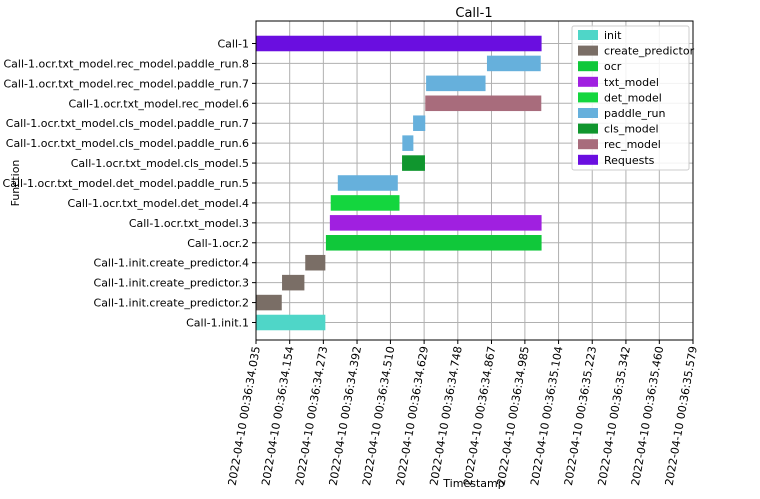 The height and width of the screenshot is (499, 760). What do you see at coordinates (160, 163) in the screenshot?
I see `y-tick-label: Call-1.ocr.txt_model.cls_model.5` at bounding box center [160, 163].